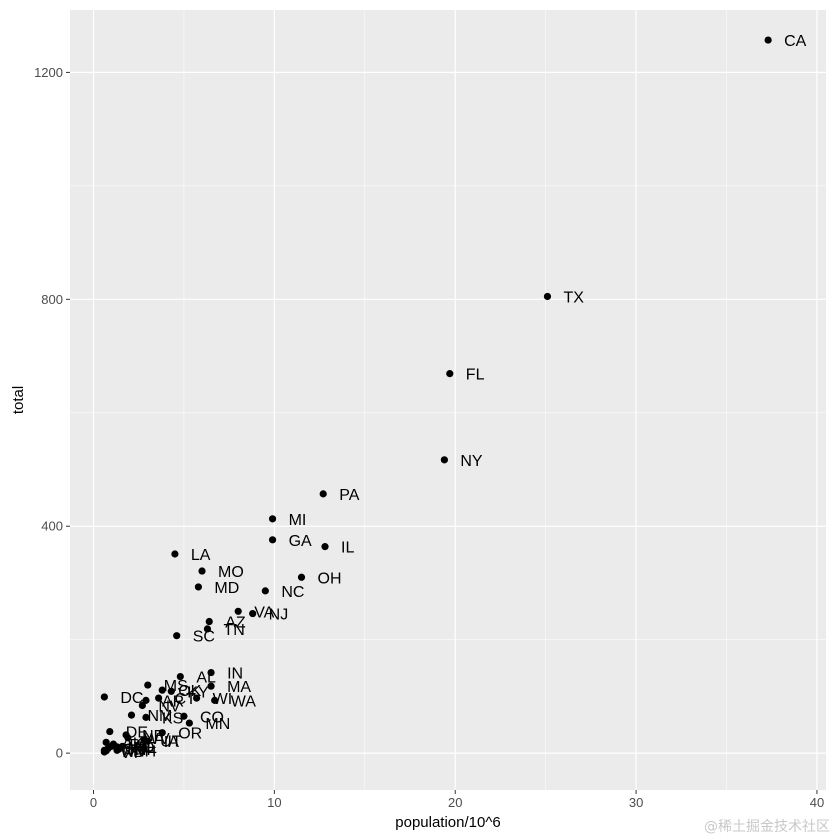  Describe the element at coordinates (190, 734) in the screenshot. I see `data-point-label: OR` at that location.